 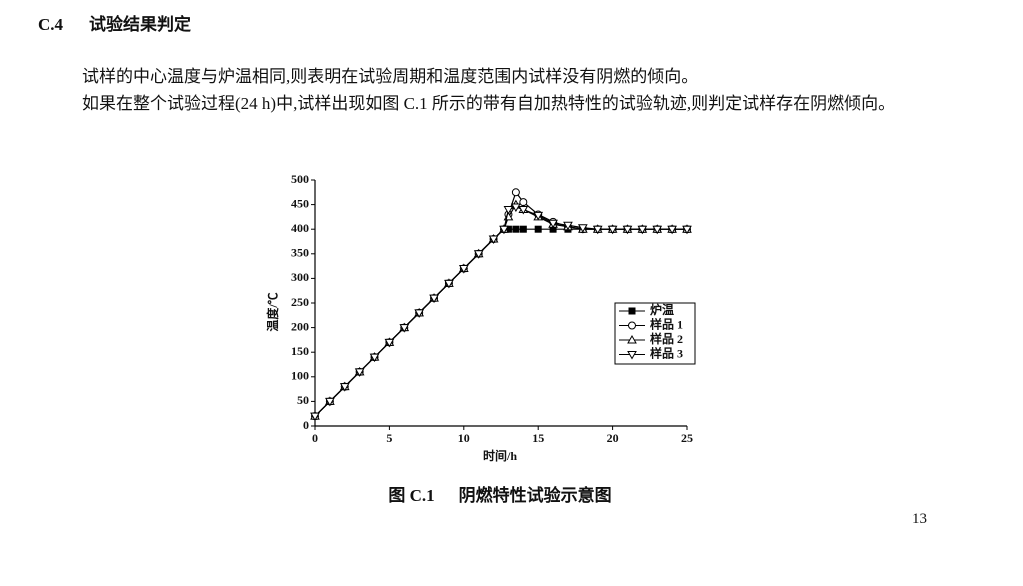 What do you see at coordinates (500, 311) in the screenshot?
I see `series-line` at bounding box center [500, 311].